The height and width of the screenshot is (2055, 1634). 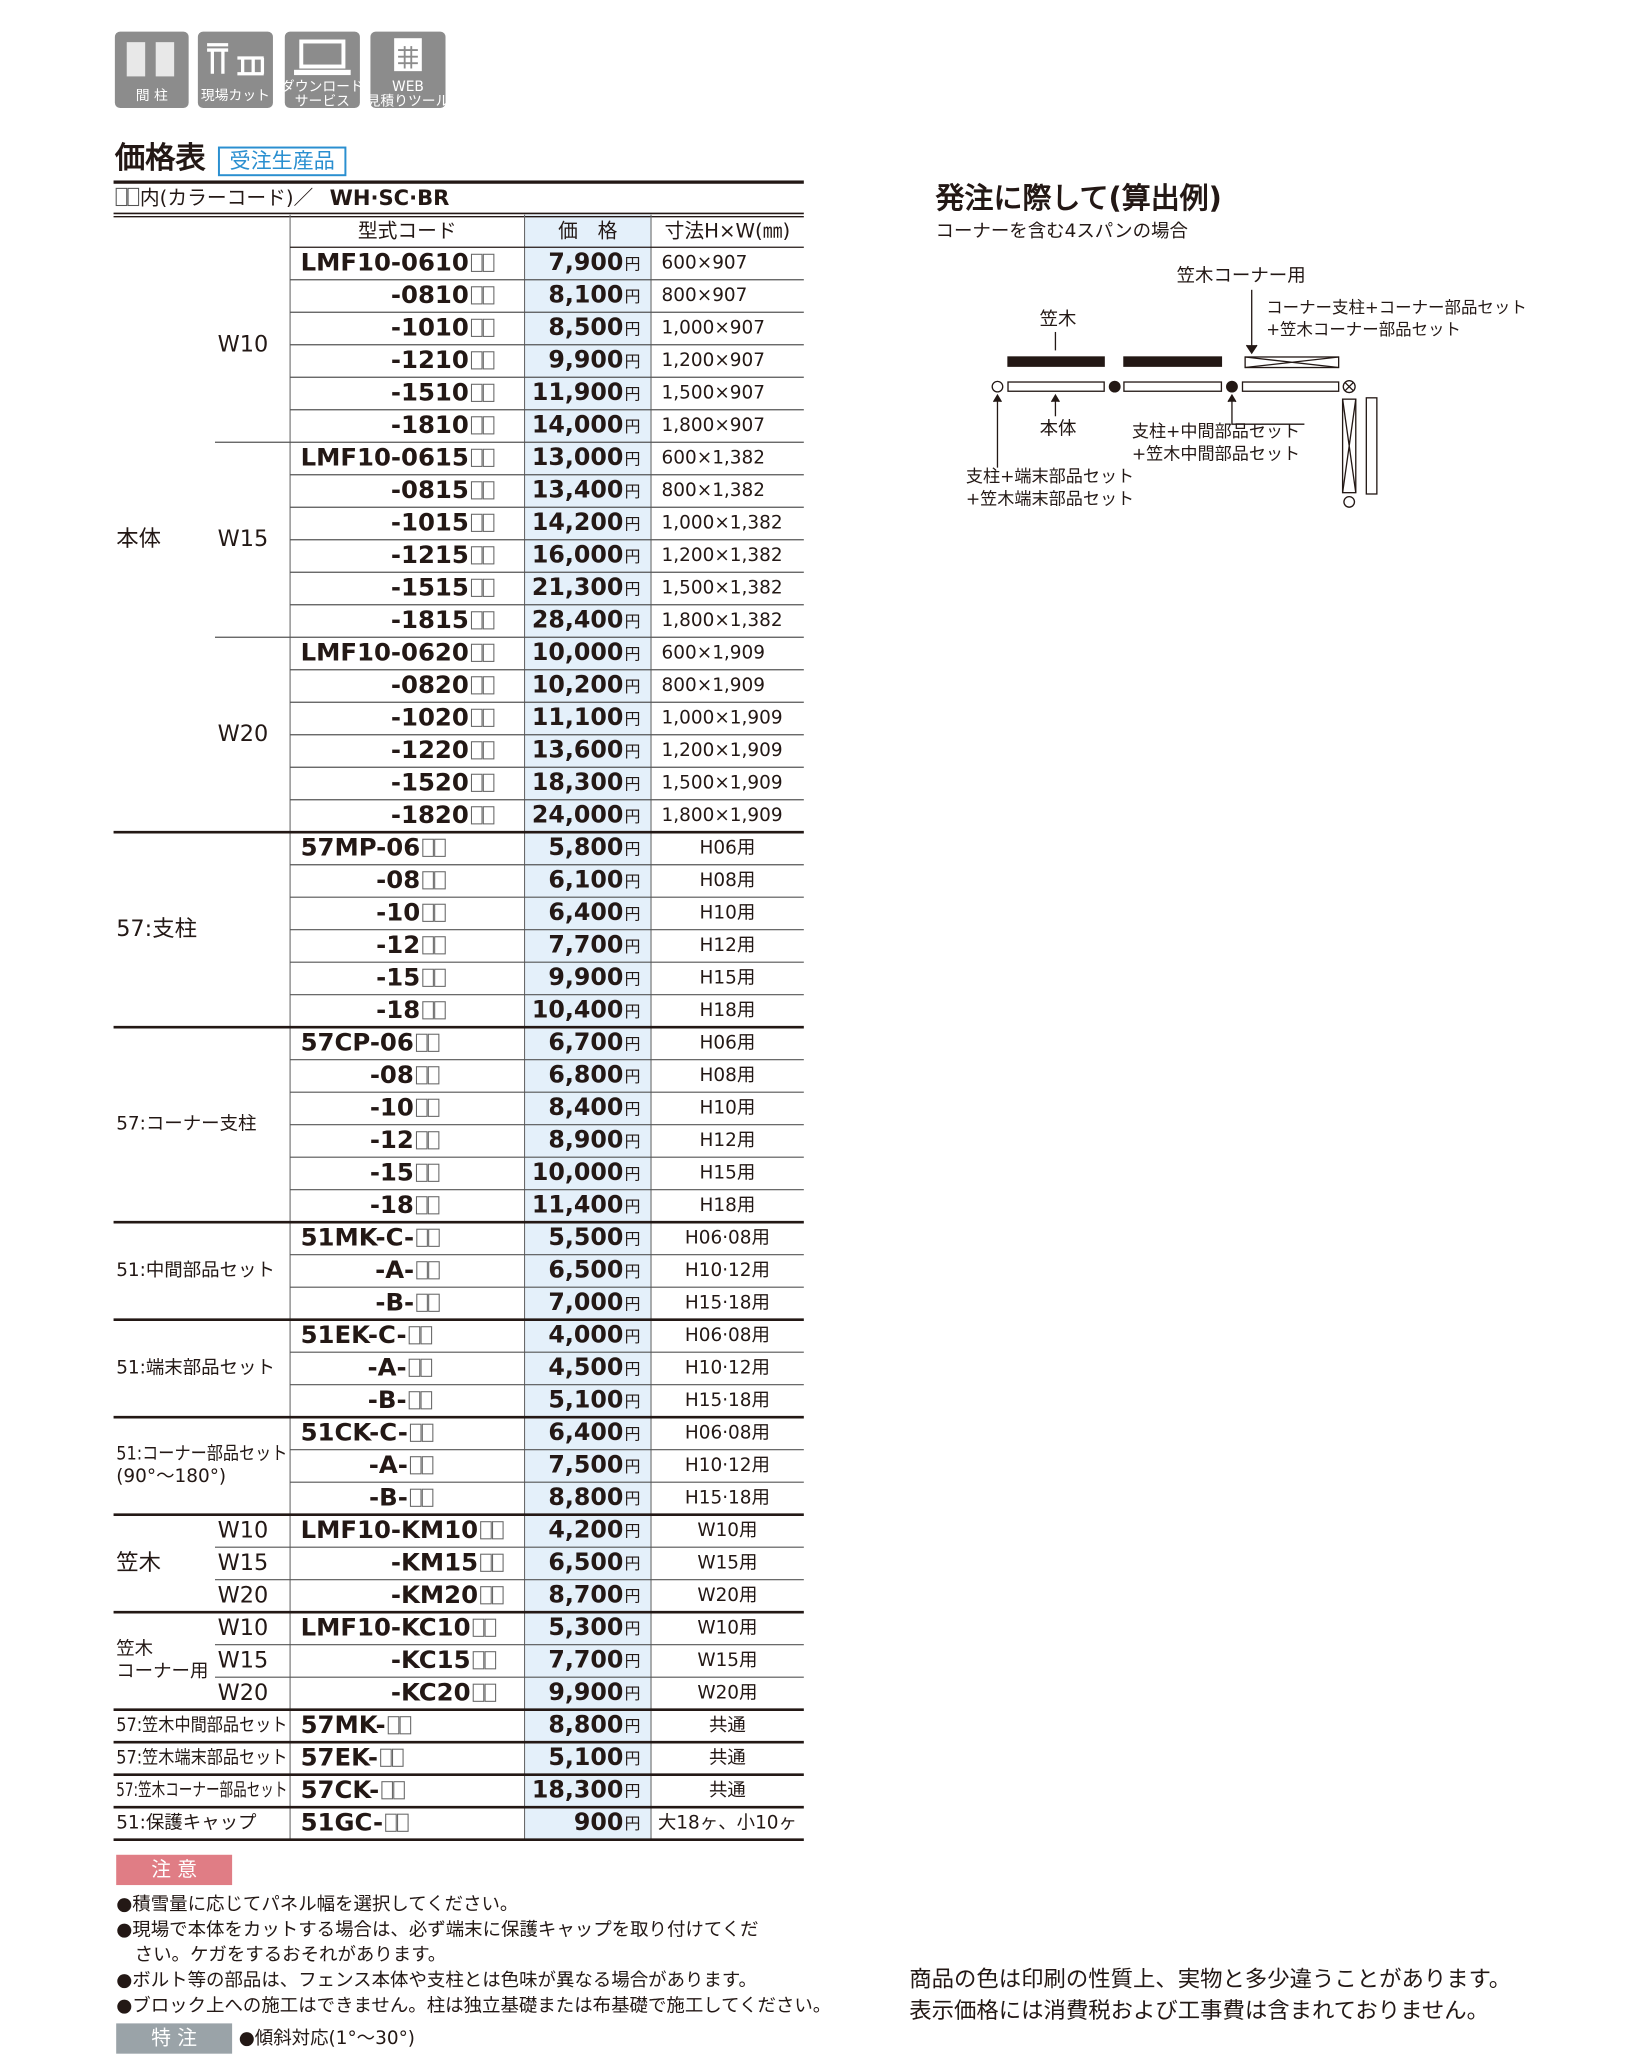 I want to click on group-label: 笠木, so click(x=138, y=1563).